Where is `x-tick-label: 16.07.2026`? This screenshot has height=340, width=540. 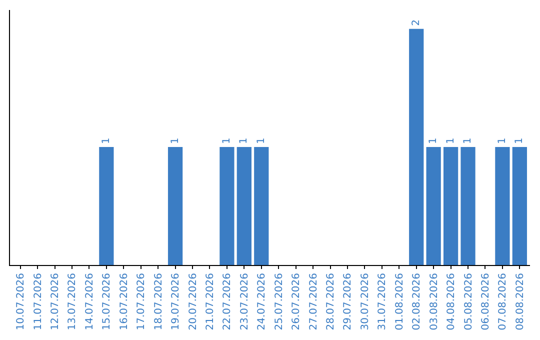
x-tick-label: 16.07.2026 is located at coordinates (124, 301).